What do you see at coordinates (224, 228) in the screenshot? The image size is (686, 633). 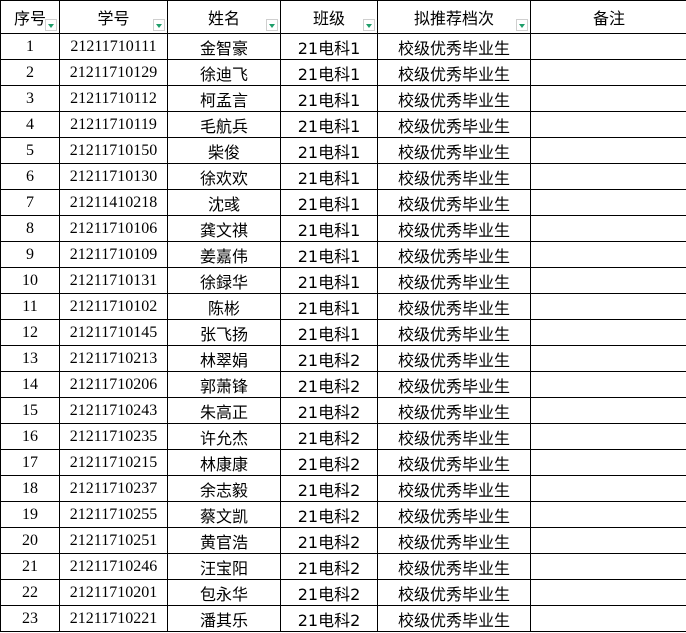 I see `cell-name: 龚文祺` at bounding box center [224, 228].